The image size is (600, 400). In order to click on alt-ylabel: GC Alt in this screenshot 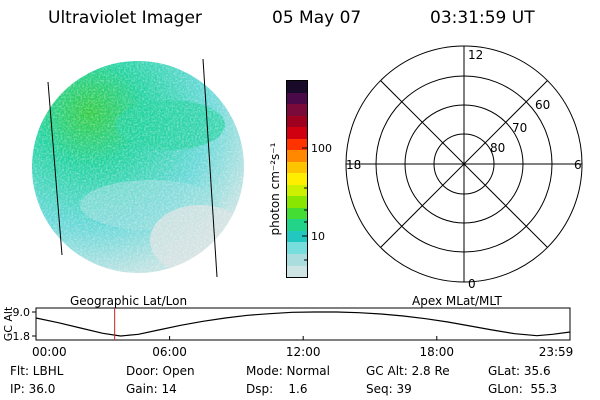, I will do `click(8, 323)`.